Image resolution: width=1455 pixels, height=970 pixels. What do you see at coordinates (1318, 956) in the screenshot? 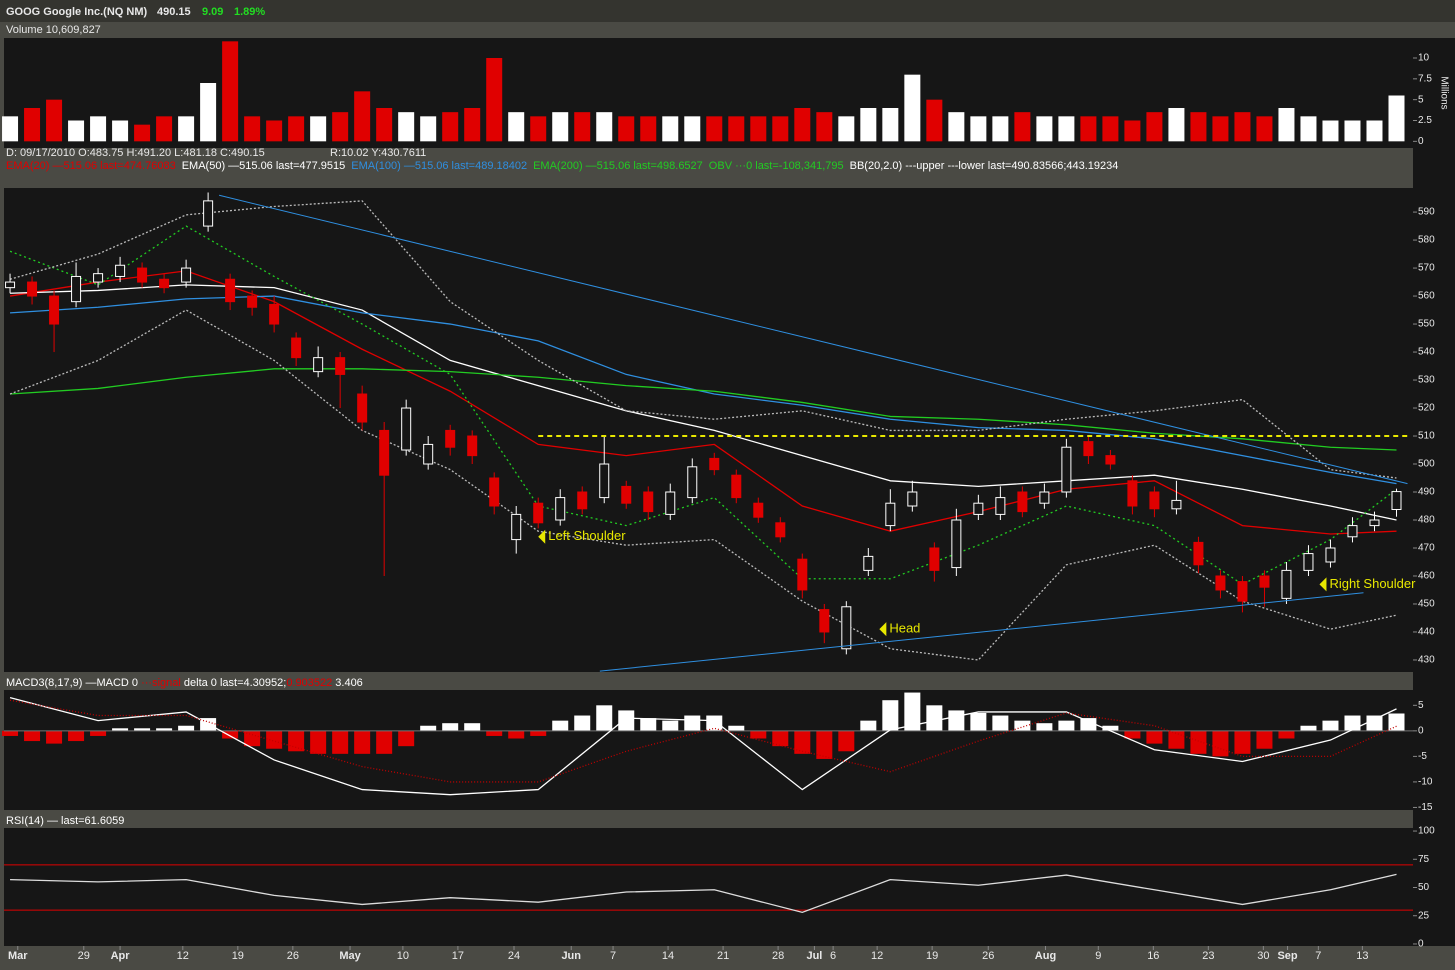
I see `x-tick-label: 7` at bounding box center [1318, 956].